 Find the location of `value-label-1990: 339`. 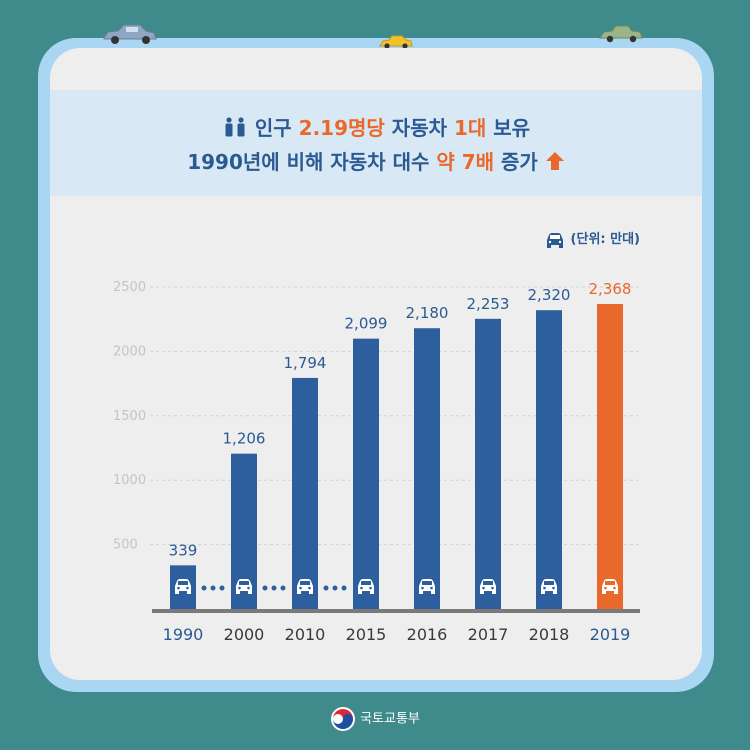

value-label-1990: 339 is located at coordinates (183, 550).